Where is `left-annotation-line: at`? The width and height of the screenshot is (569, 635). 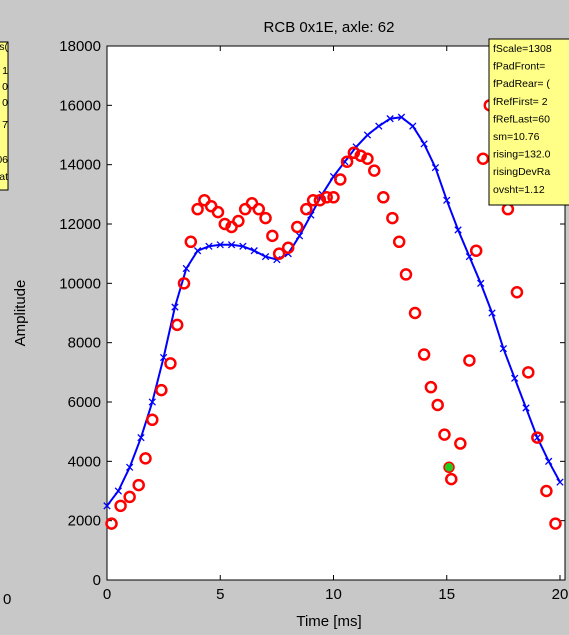 left-annotation-line: at is located at coordinates (4, 177).